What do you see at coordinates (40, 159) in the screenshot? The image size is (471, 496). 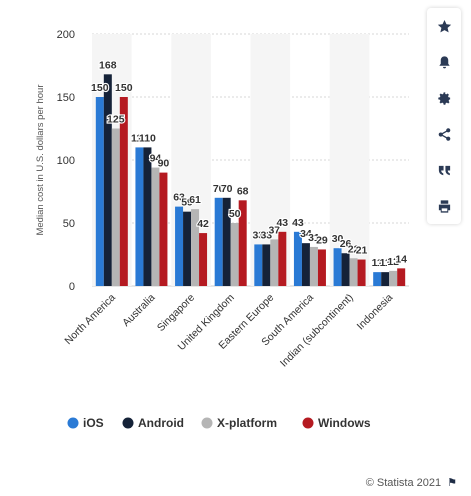 I see `y-axis-label: Median cost in U.S. dollars per hour` at bounding box center [40, 159].